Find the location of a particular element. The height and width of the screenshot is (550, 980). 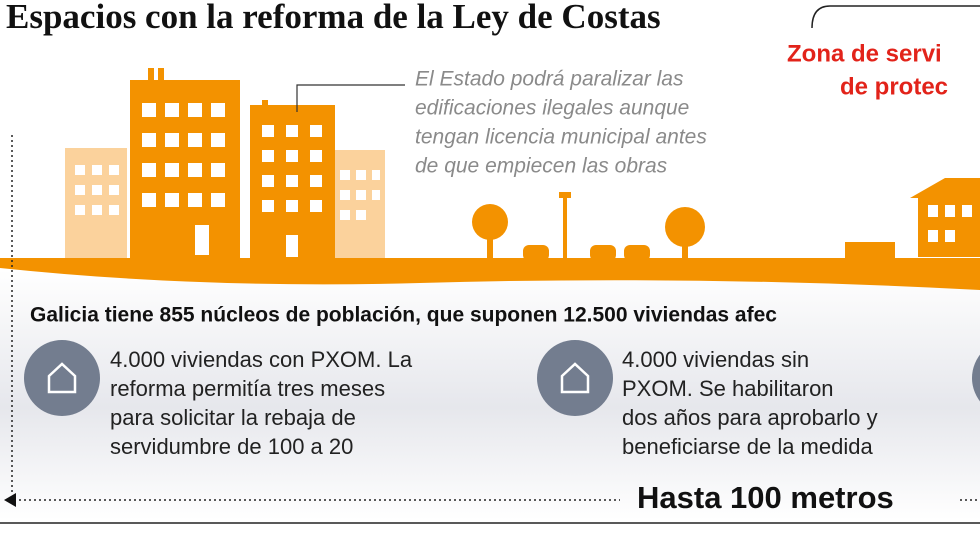

ground is located at coordinates (490, 274).